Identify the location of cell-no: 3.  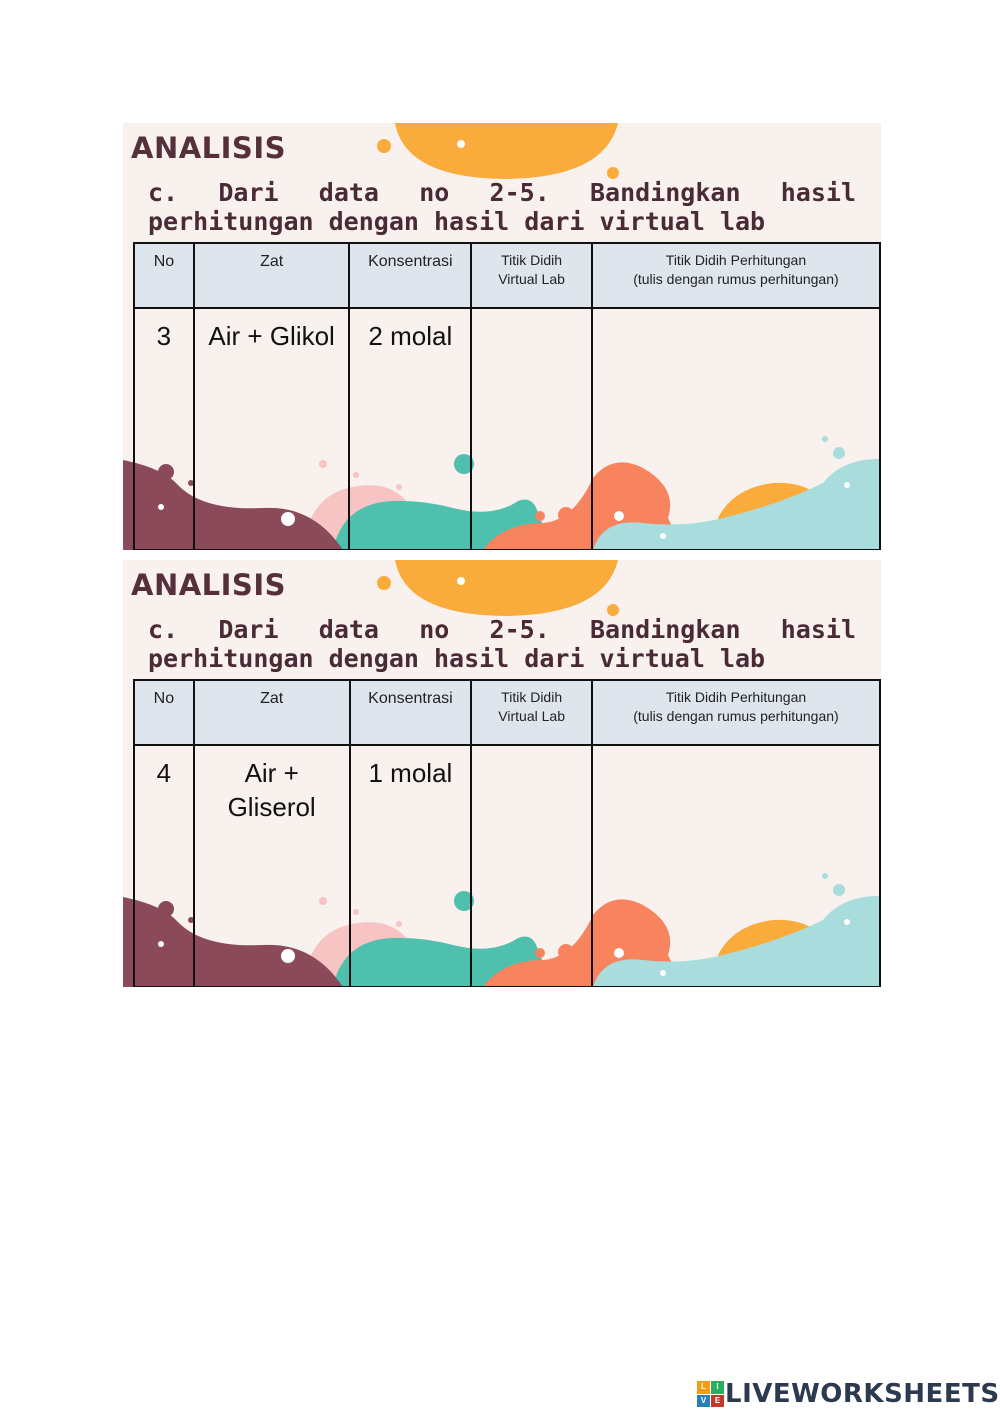
(164, 428).